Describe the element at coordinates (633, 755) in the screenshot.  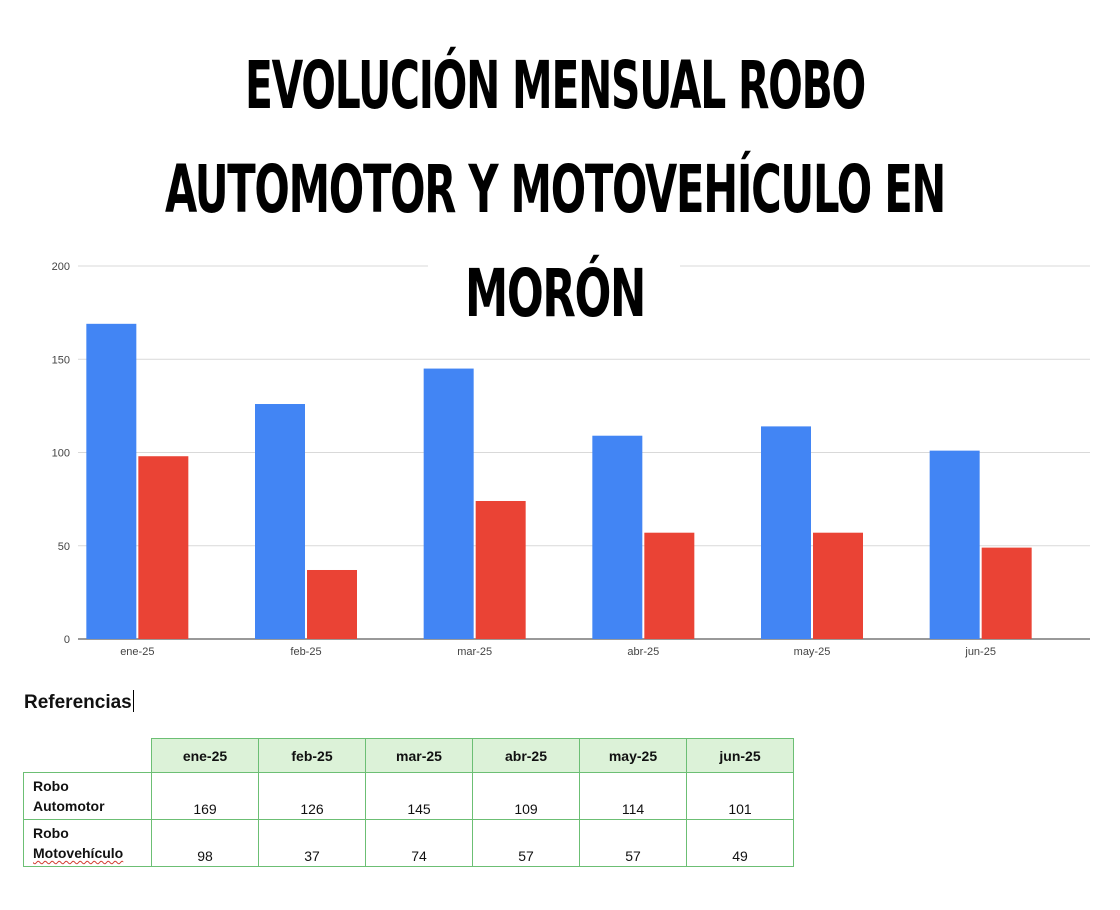
I see `column-header-may-25: may-25` at that location.